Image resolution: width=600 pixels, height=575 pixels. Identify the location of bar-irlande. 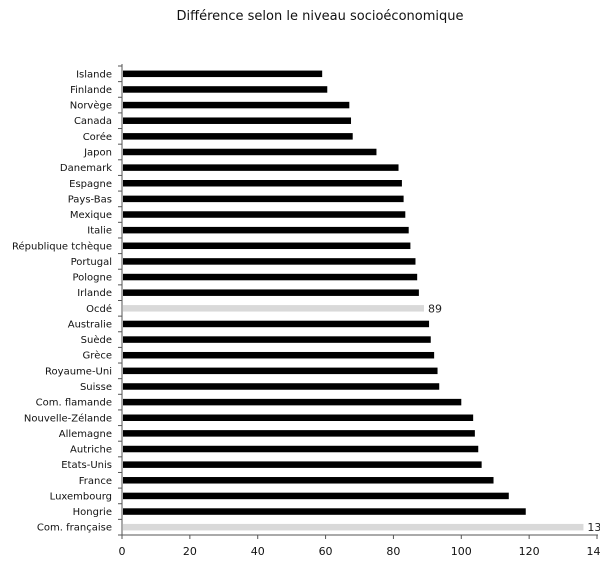
(271, 292).